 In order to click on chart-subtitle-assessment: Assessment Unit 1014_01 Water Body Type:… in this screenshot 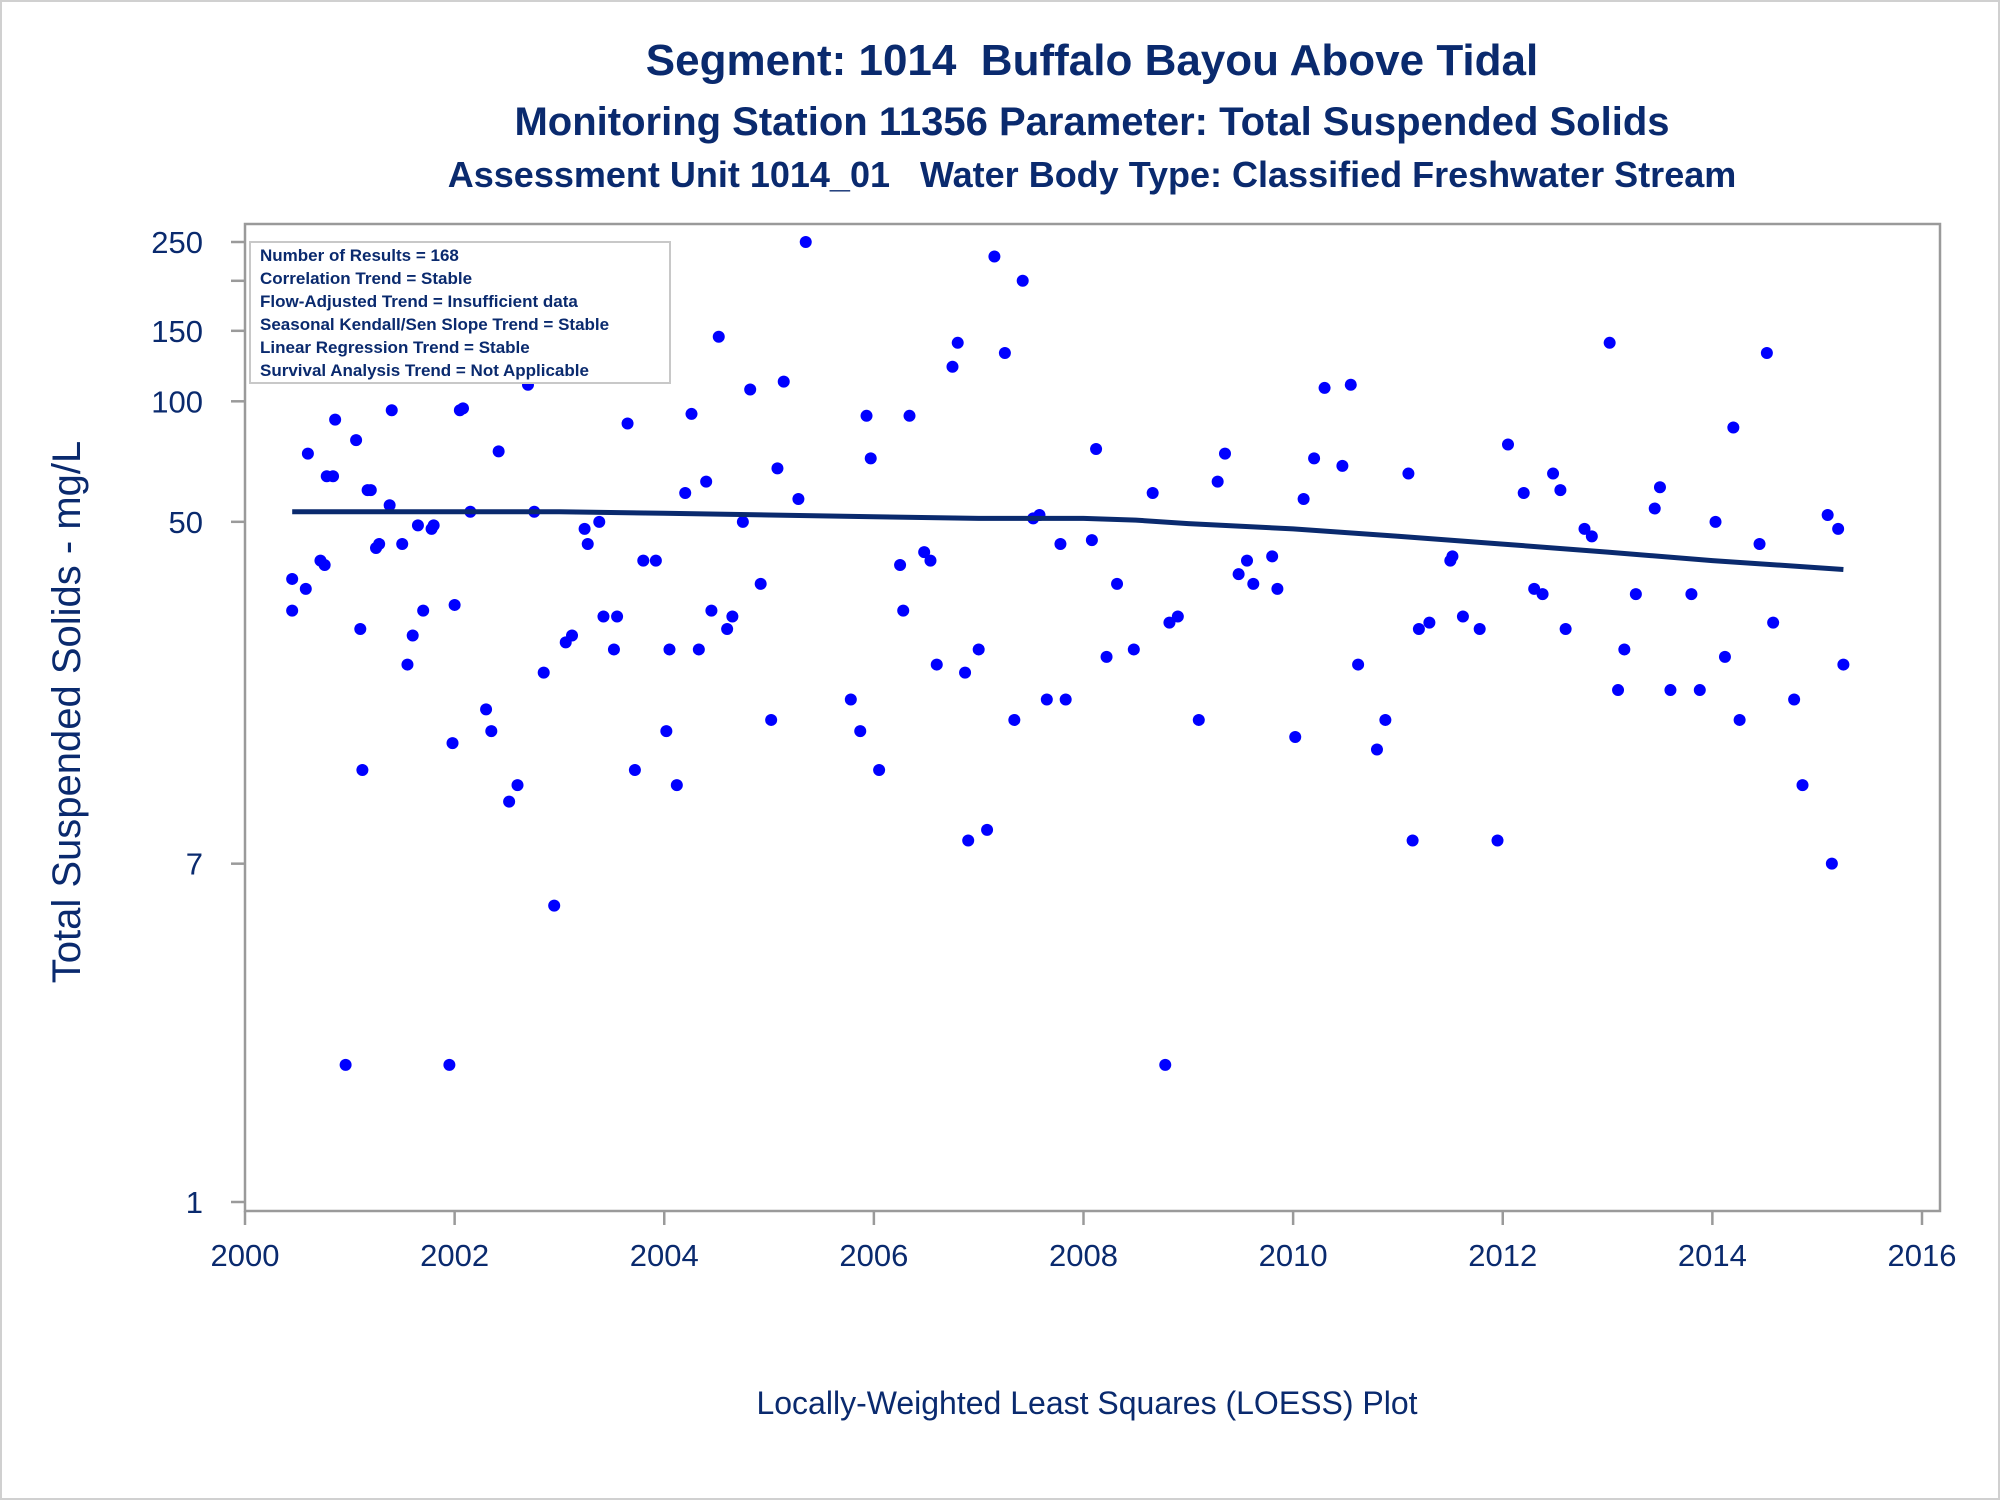, I will do `click(1092, 174)`.